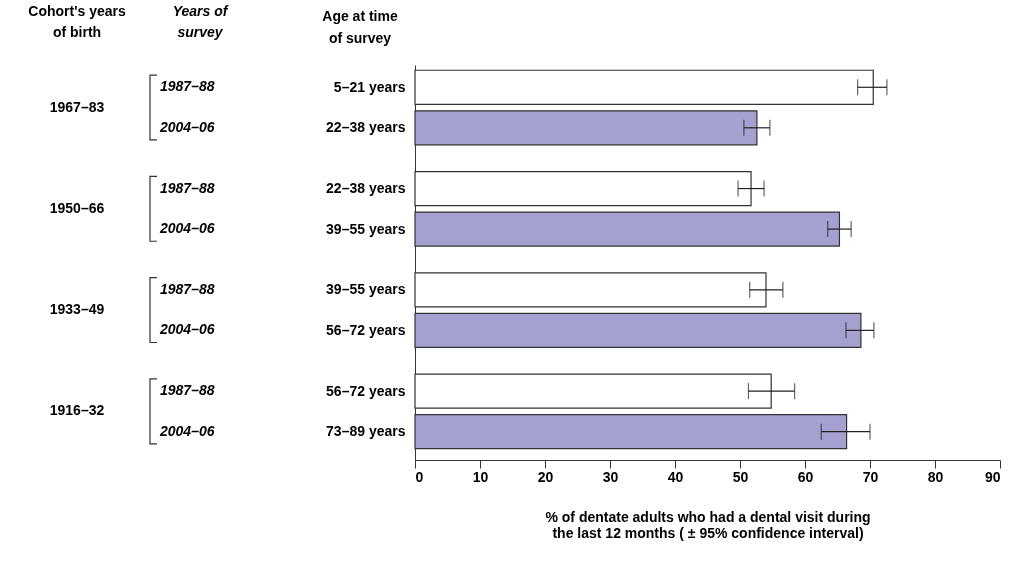  Describe the element at coordinates (419, 476) in the screenshot. I see `x-tick-label: 0` at that location.